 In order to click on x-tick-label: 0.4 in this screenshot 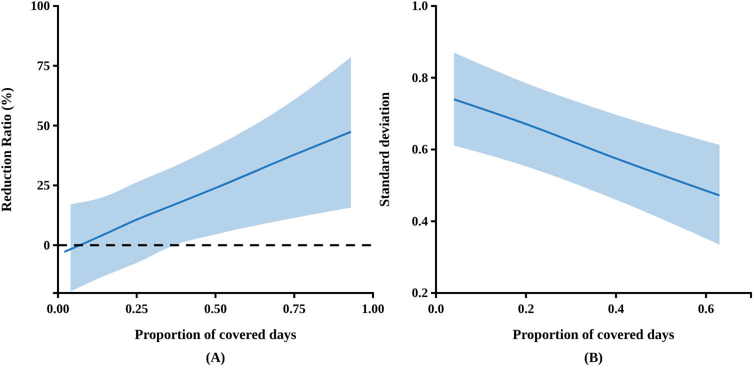, I will do `click(616, 308)`.